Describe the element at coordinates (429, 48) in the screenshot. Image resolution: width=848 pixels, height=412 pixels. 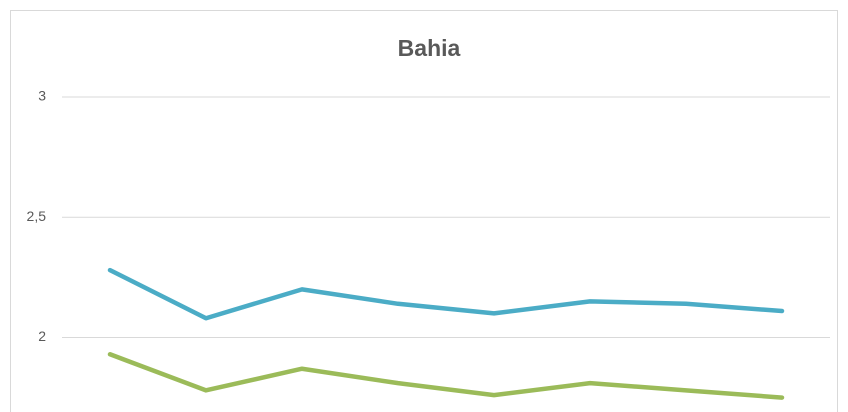
I see `chart-title: Bahia` at that location.